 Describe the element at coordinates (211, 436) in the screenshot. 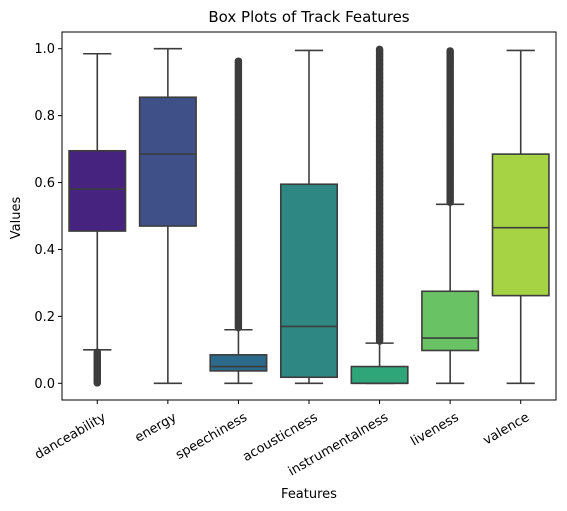

I see `x-tick-label-speechiness: speechiness` at that location.